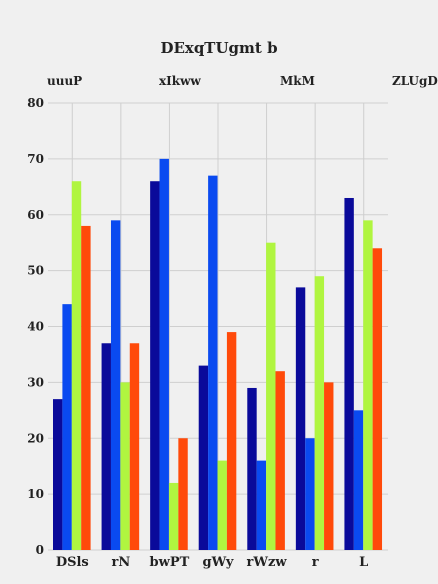 This screenshot has width=438, height=584. I want to click on bar-uuuP-L, so click(349, 374).